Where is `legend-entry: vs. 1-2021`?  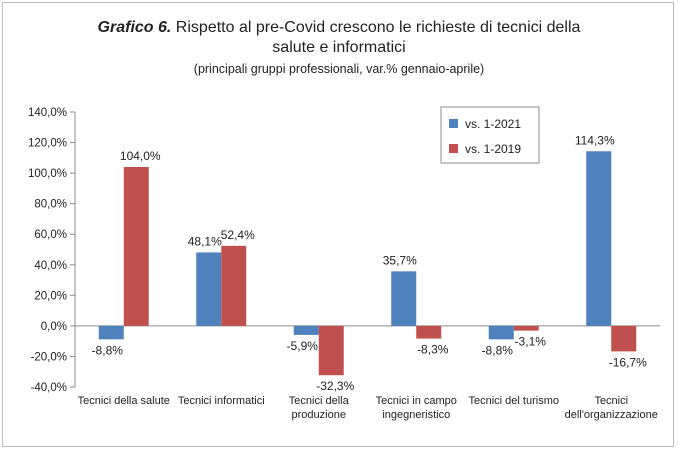
legend-entry: vs. 1-2021 is located at coordinates (493, 124).